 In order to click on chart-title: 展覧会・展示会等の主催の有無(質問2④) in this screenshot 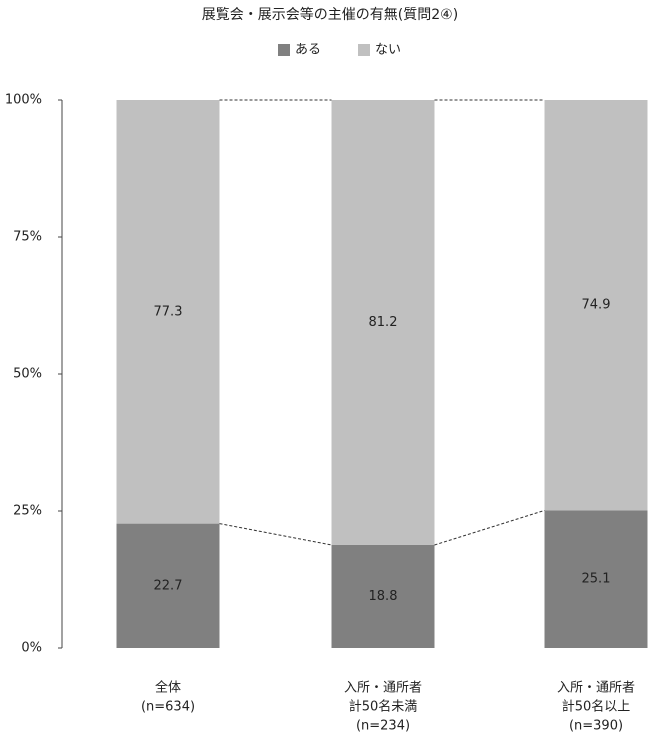, I will do `click(330, 14)`.